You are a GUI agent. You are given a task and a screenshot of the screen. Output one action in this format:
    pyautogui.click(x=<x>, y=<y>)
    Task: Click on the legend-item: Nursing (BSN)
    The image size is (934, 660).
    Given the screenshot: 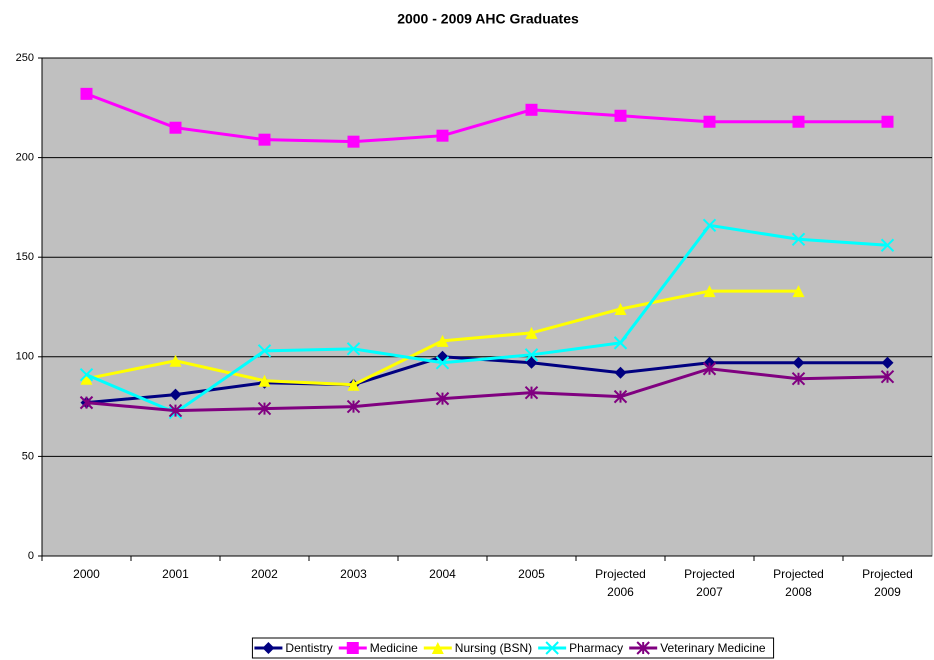 What is the action you would take?
    pyautogui.click(x=477, y=648)
    